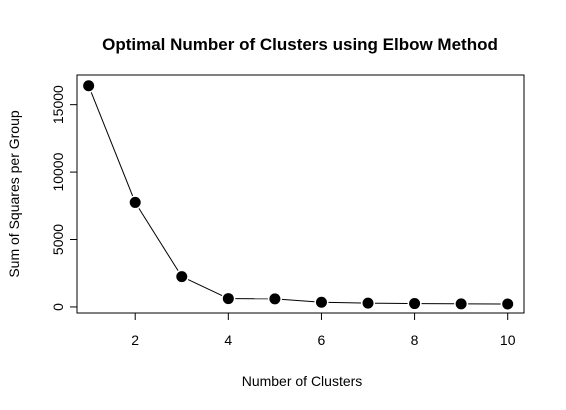 This screenshot has height=410, width=566. I want to click on y-tick-label: 0, so click(58, 307).